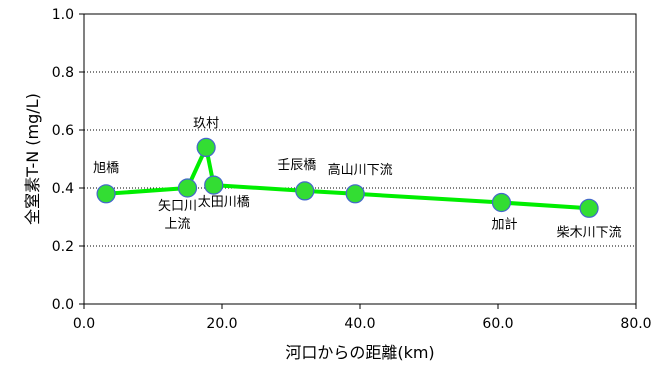 The height and width of the screenshot is (367, 651). What do you see at coordinates (177, 215) in the screenshot?
I see `point-label: 矢口川上流` at bounding box center [177, 215].